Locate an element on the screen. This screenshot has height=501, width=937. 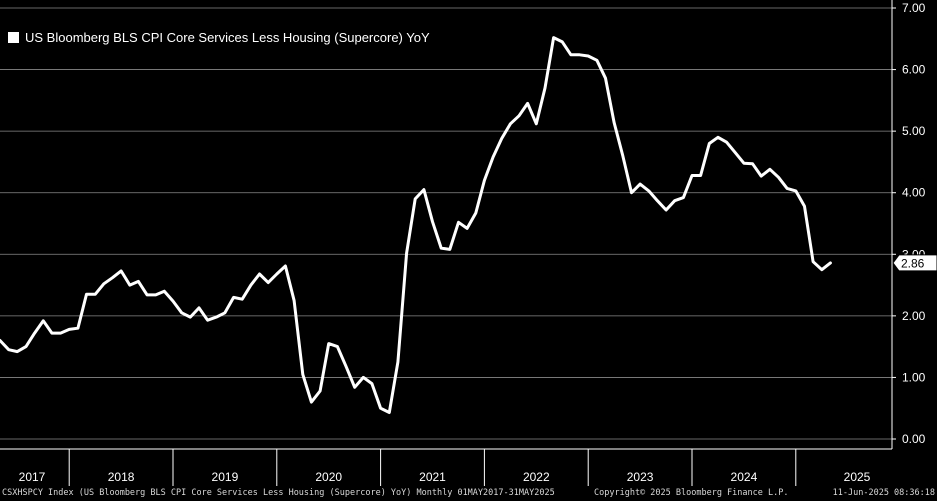
y-tick-label: 2.00 is located at coordinates (914, 316).